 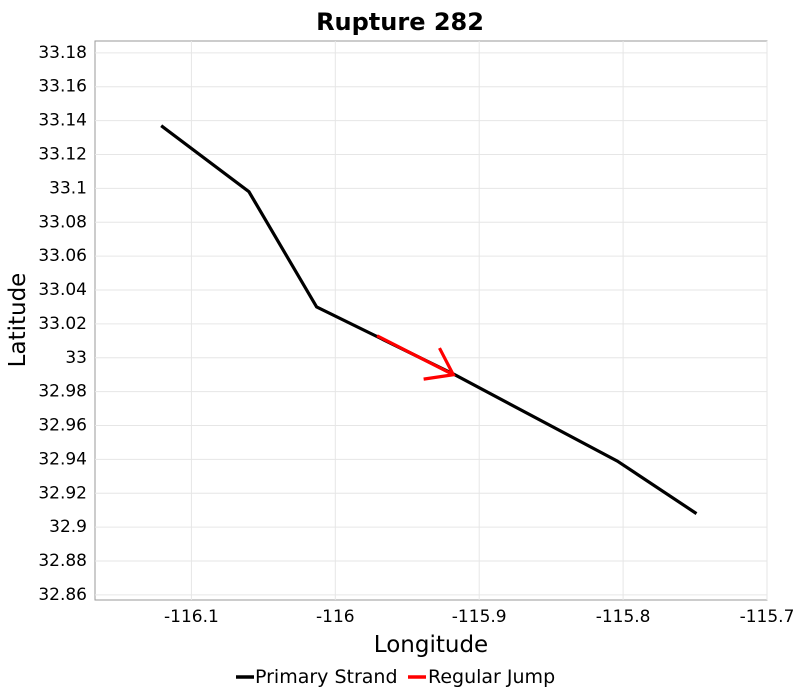 What do you see at coordinates (767, 617) in the screenshot?
I see `x-tick-label: -115.7` at bounding box center [767, 617].